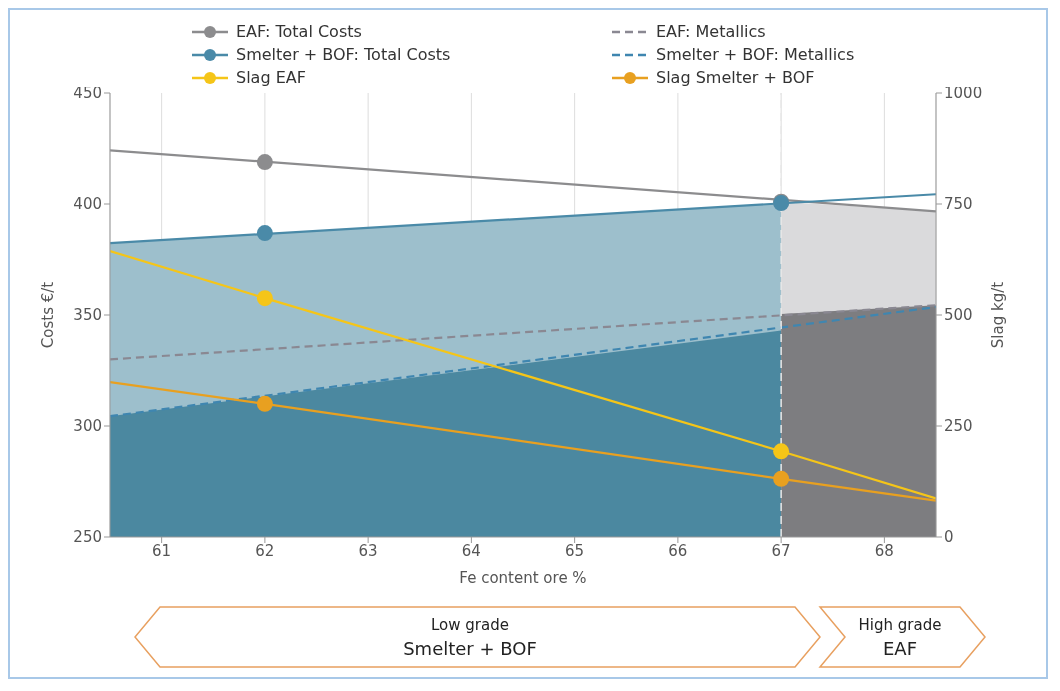 Image resolution: width=1060 pixels, height=691 pixels. Describe the element at coordinates (678, 550) in the screenshot. I see `x-tick-label: 66` at that location.